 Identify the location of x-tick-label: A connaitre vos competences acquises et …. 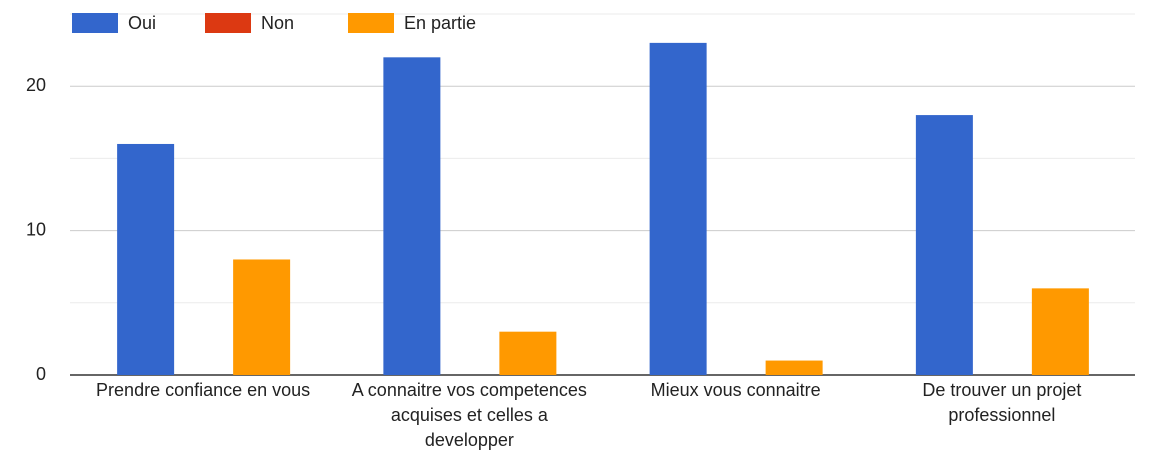
(469, 415).